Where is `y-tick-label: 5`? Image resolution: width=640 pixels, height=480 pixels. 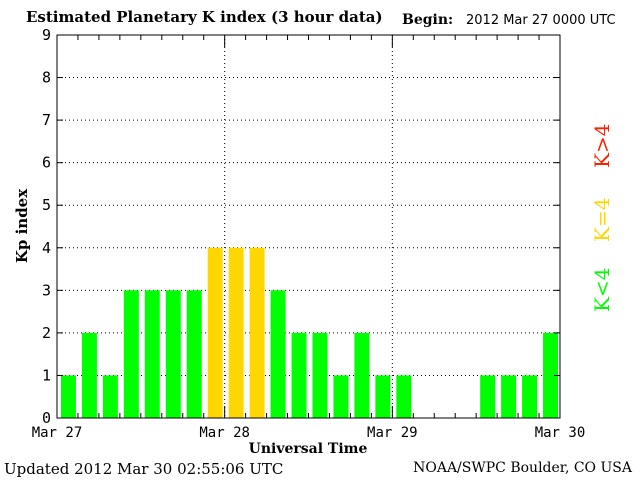 y-tick-label: 5 is located at coordinates (46, 205).